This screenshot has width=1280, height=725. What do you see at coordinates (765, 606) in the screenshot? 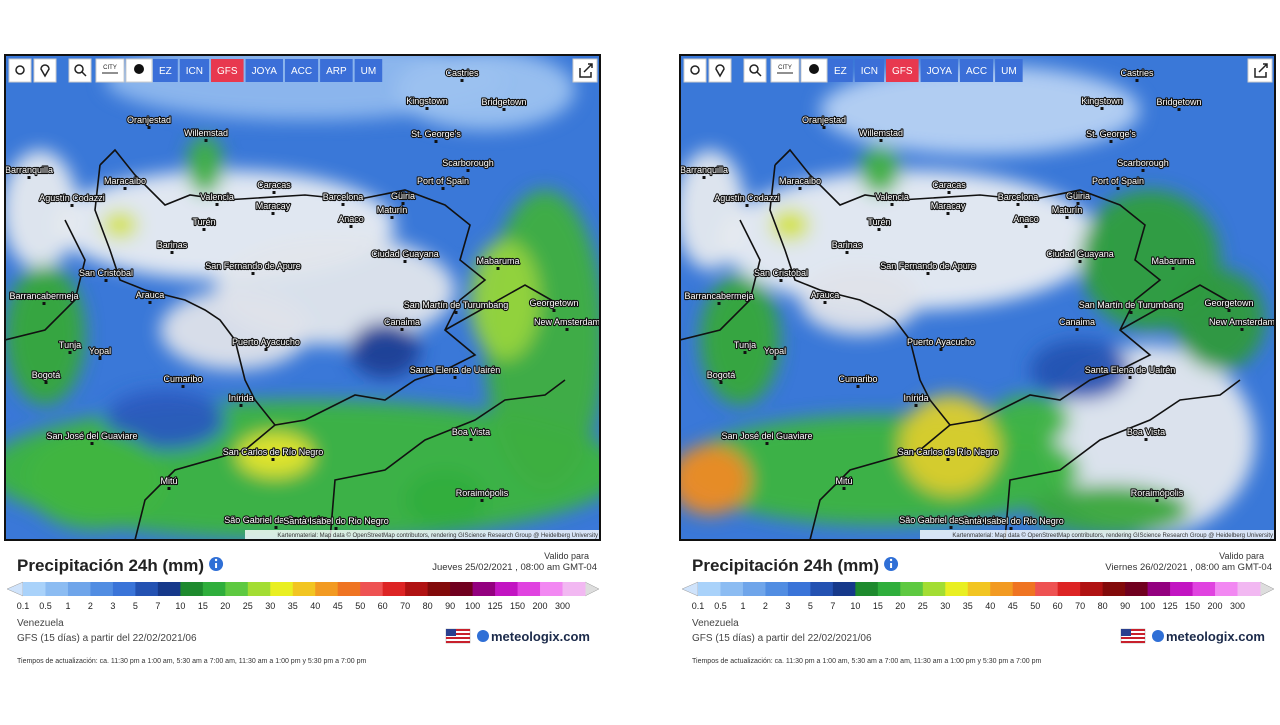
I see `legend-value: 2` at bounding box center [765, 606].